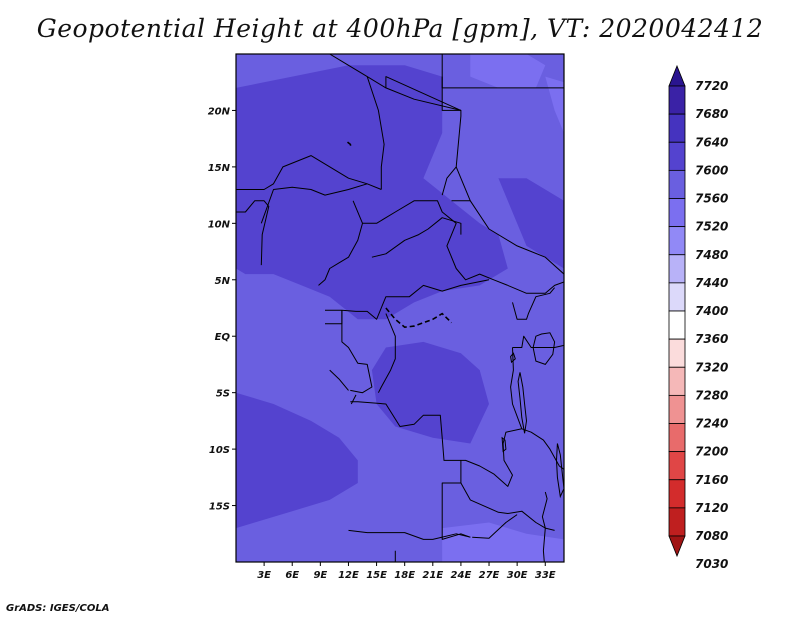  I want to click on colorbar-label-4: 7560, so click(711, 199).